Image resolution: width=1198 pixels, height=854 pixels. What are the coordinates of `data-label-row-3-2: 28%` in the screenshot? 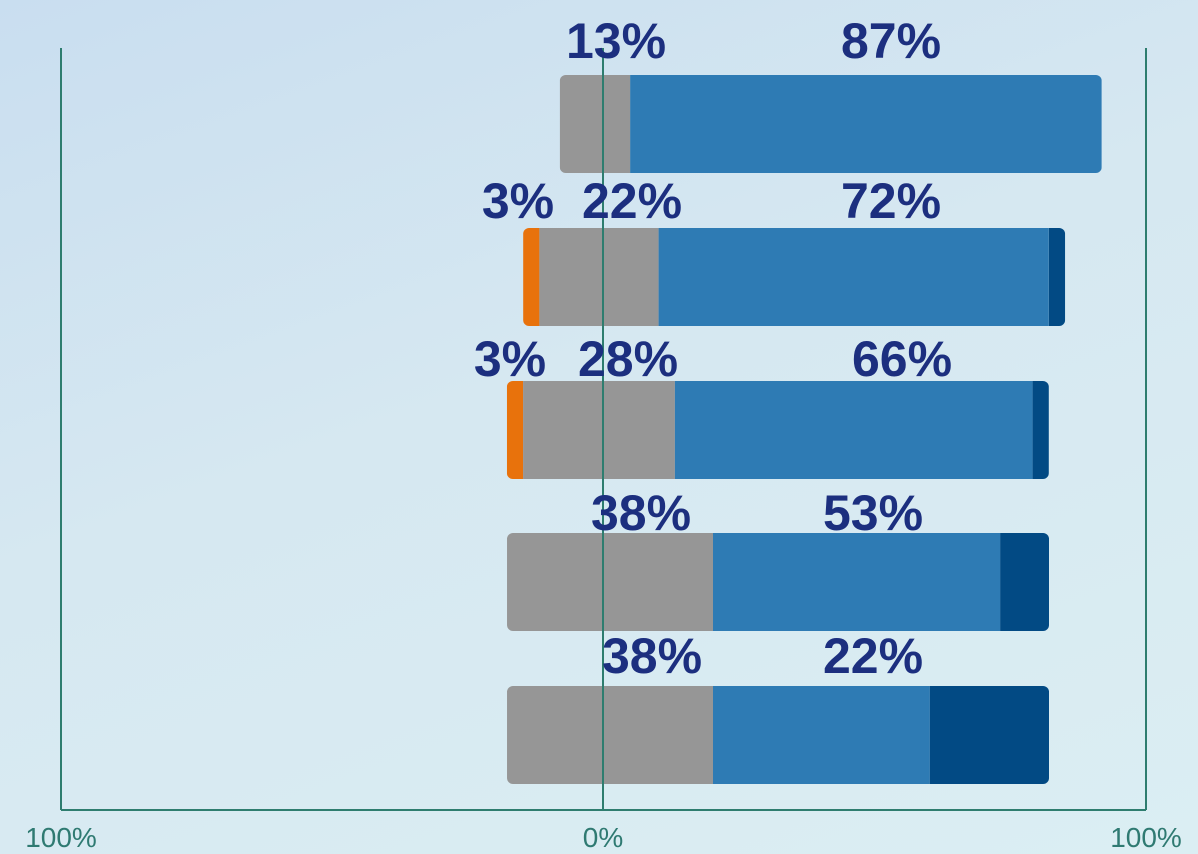 It's located at (628, 359).